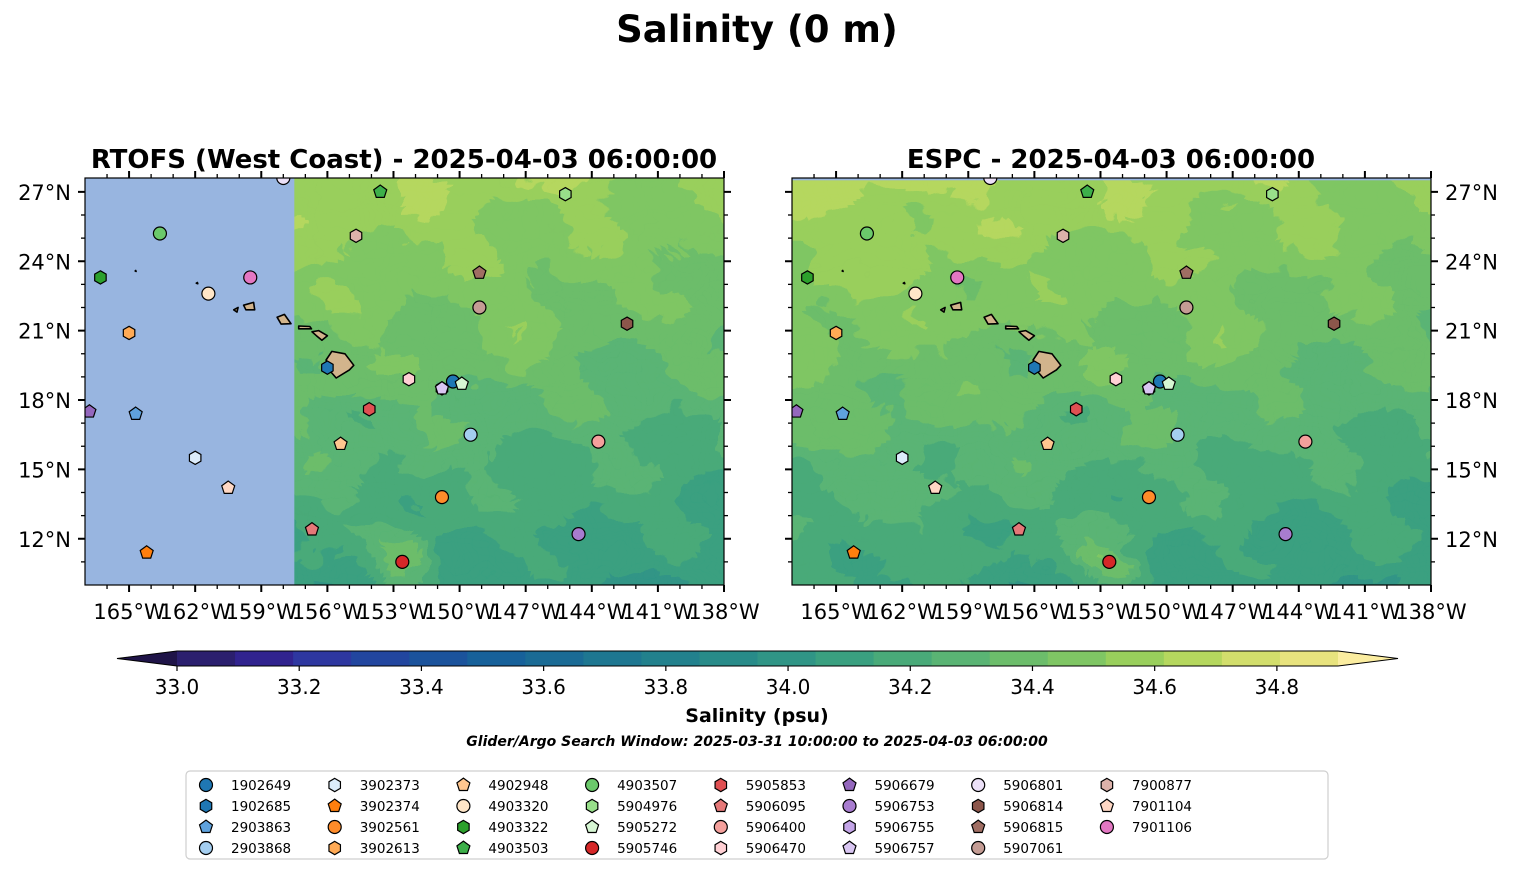 This screenshot has height=889, width=1514. What do you see at coordinates (1162, 828) in the screenshot?
I see `legend-label: 7901106` at bounding box center [1162, 828].